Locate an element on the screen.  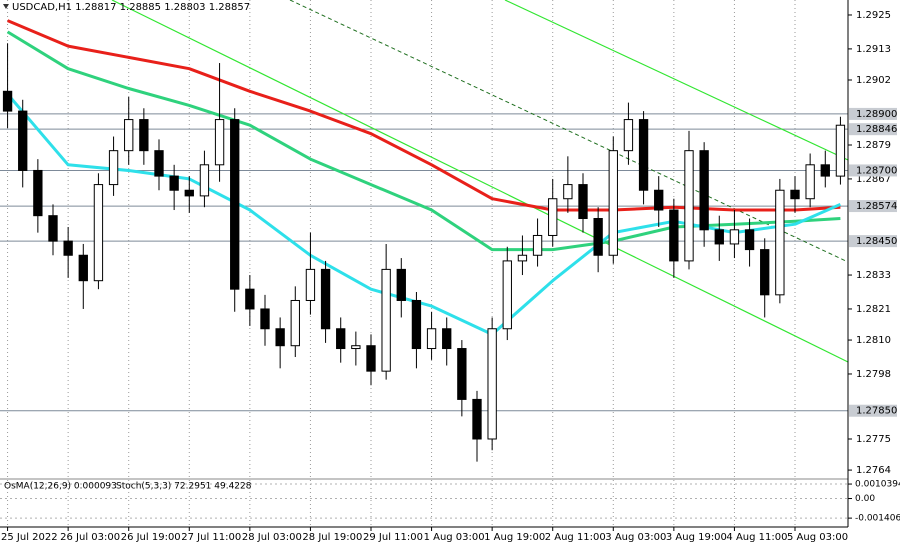
y-tick-label: 1.2902 is located at coordinates (873, 80).